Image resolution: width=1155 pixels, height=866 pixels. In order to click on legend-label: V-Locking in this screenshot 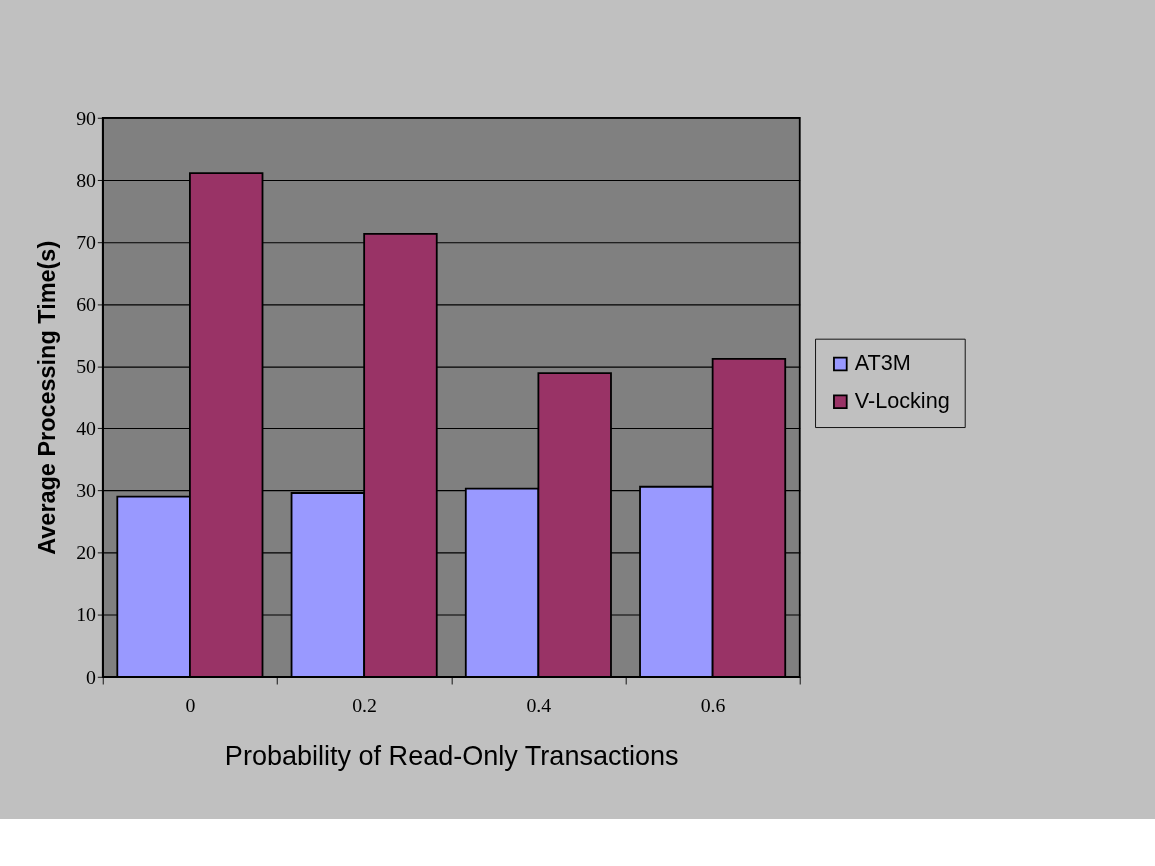, I will do `click(902, 401)`.